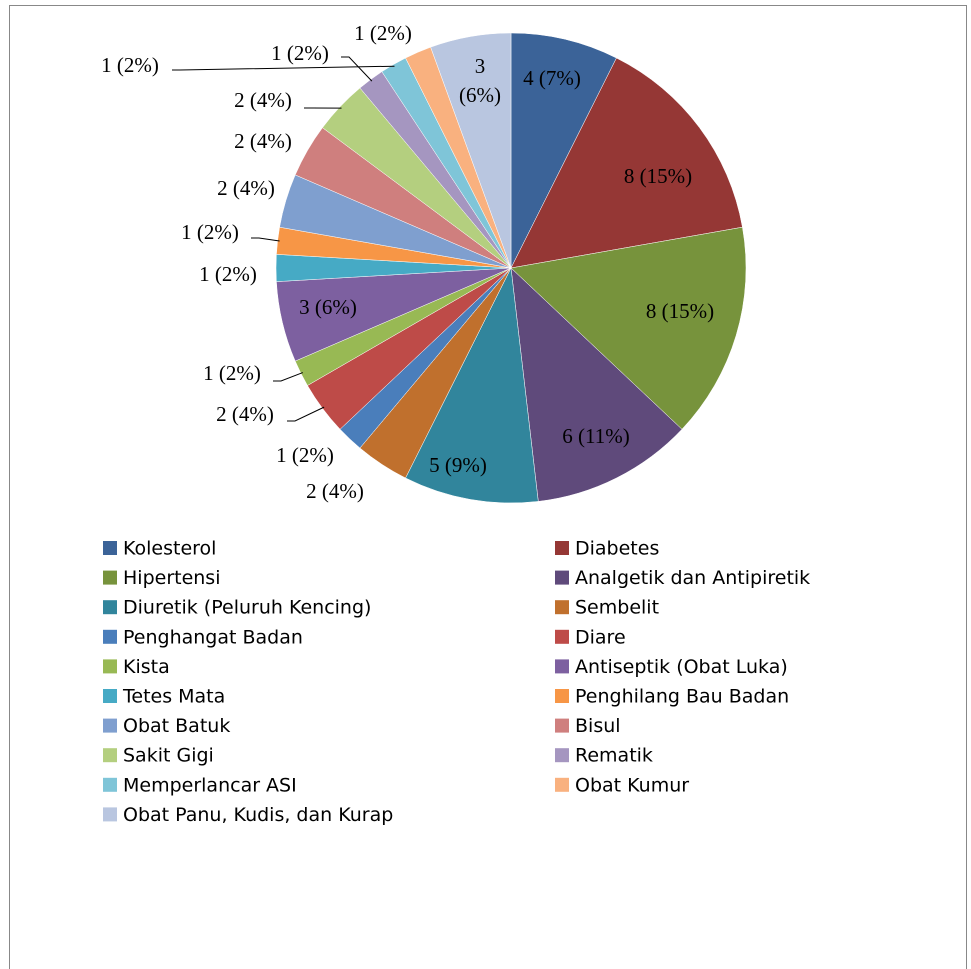  What do you see at coordinates (247, 608) in the screenshot?
I see `legend-label: Diuretik (Peluruh Kencing)` at bounding box center [247, 608].